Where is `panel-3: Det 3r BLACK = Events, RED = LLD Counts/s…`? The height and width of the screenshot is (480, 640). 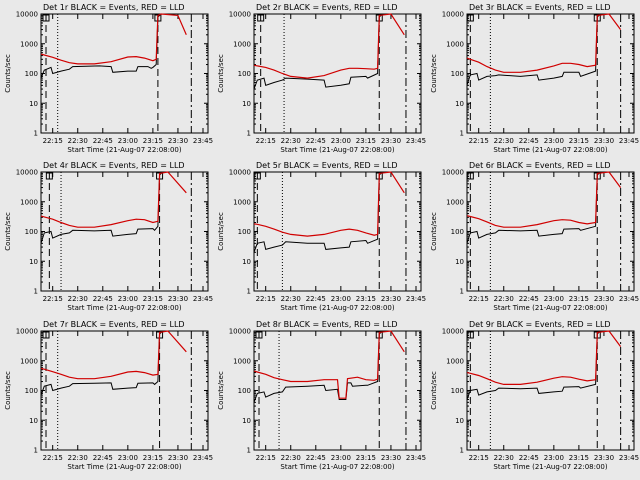 panel-3: Det 3r BLACK = Events, RED = LLD Counts/s… is located at coordinates (534, 78).